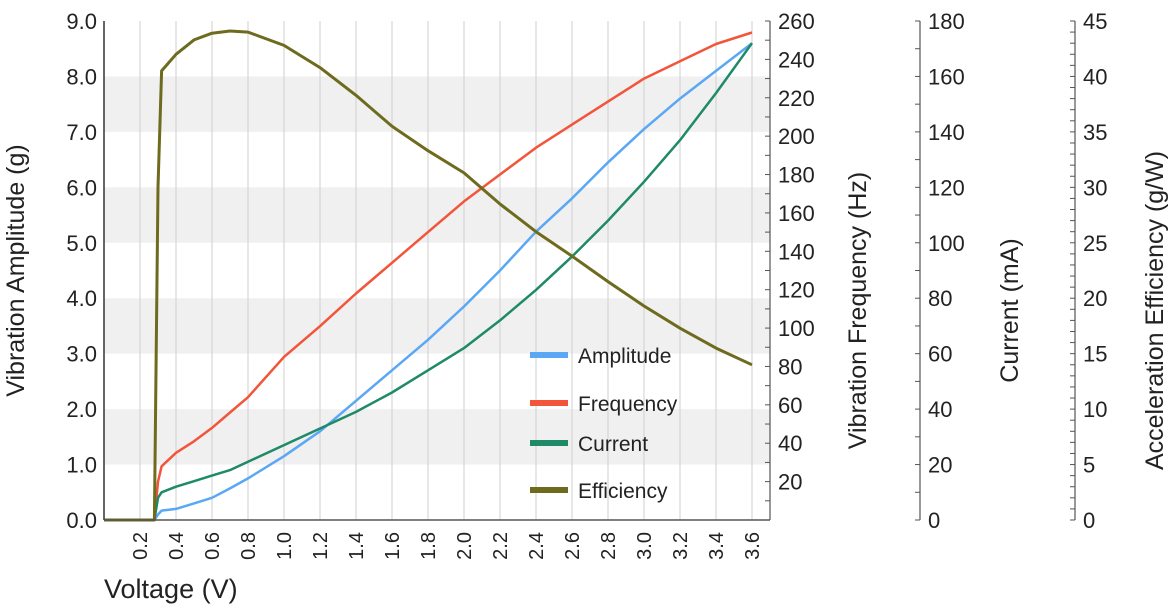 The height and width of the screenshot is (611, 1170). I want to click on y-tick-label: 0.0, so click(81, 520).